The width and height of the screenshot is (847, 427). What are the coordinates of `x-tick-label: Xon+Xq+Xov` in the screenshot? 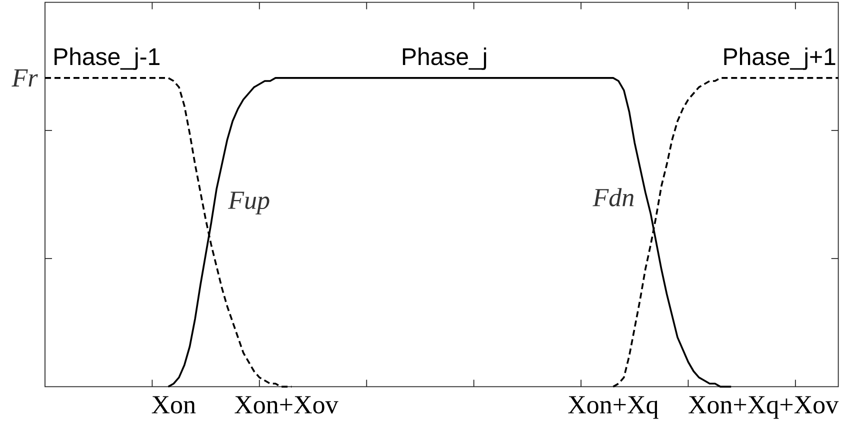 It's located at (763, 407).